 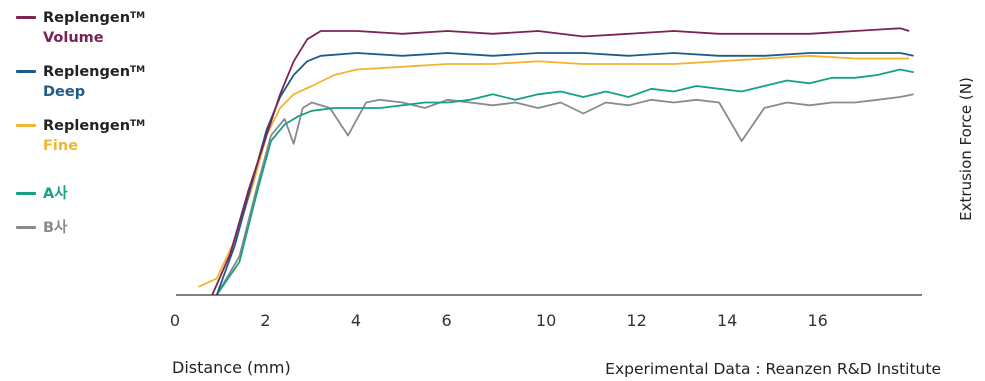 What do you see at coordinates (446, 320) in the screenshot?
I see `x-tick-label: 6` at bounding box center [446, 320].